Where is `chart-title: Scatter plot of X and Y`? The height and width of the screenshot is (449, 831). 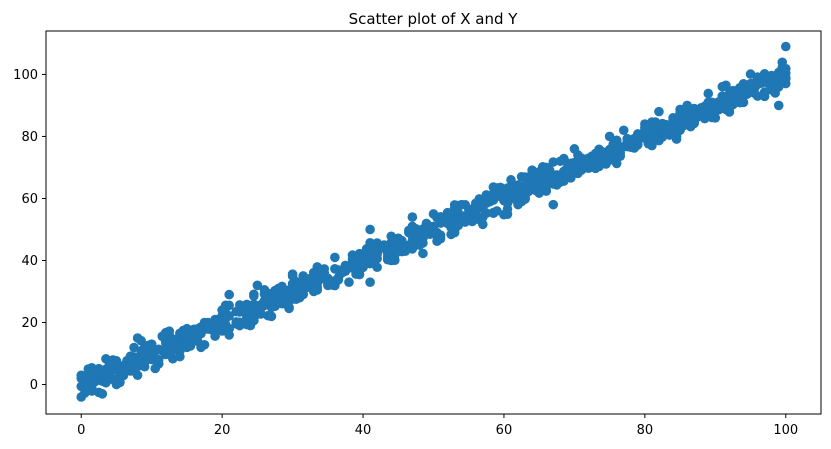
chart-title: Scatter plot of X and Y is located at coordinates (434, 19).